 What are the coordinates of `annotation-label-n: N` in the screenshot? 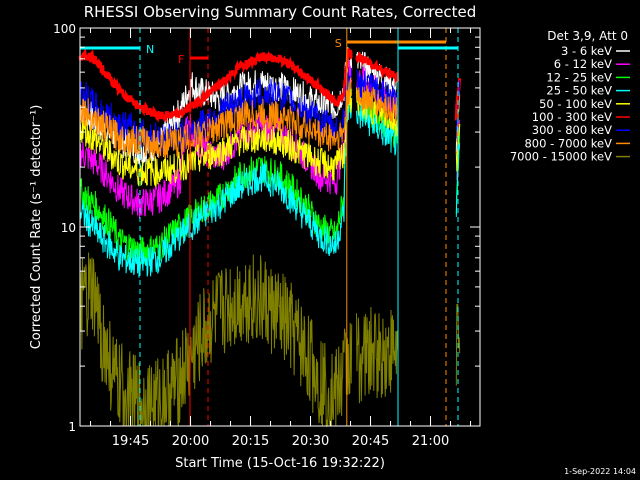 It's located at (150, 49).